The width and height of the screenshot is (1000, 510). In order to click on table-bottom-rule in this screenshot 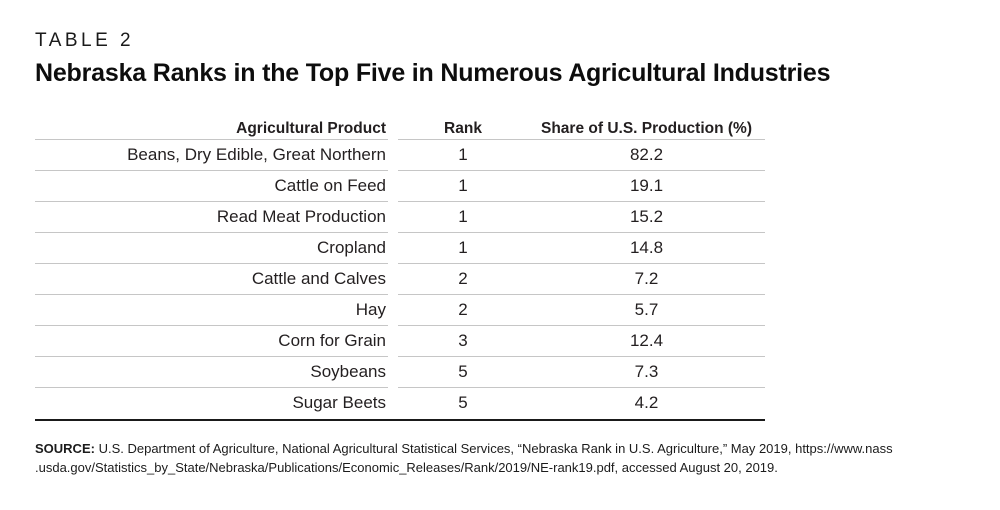, I will do `click(400, 420)`.